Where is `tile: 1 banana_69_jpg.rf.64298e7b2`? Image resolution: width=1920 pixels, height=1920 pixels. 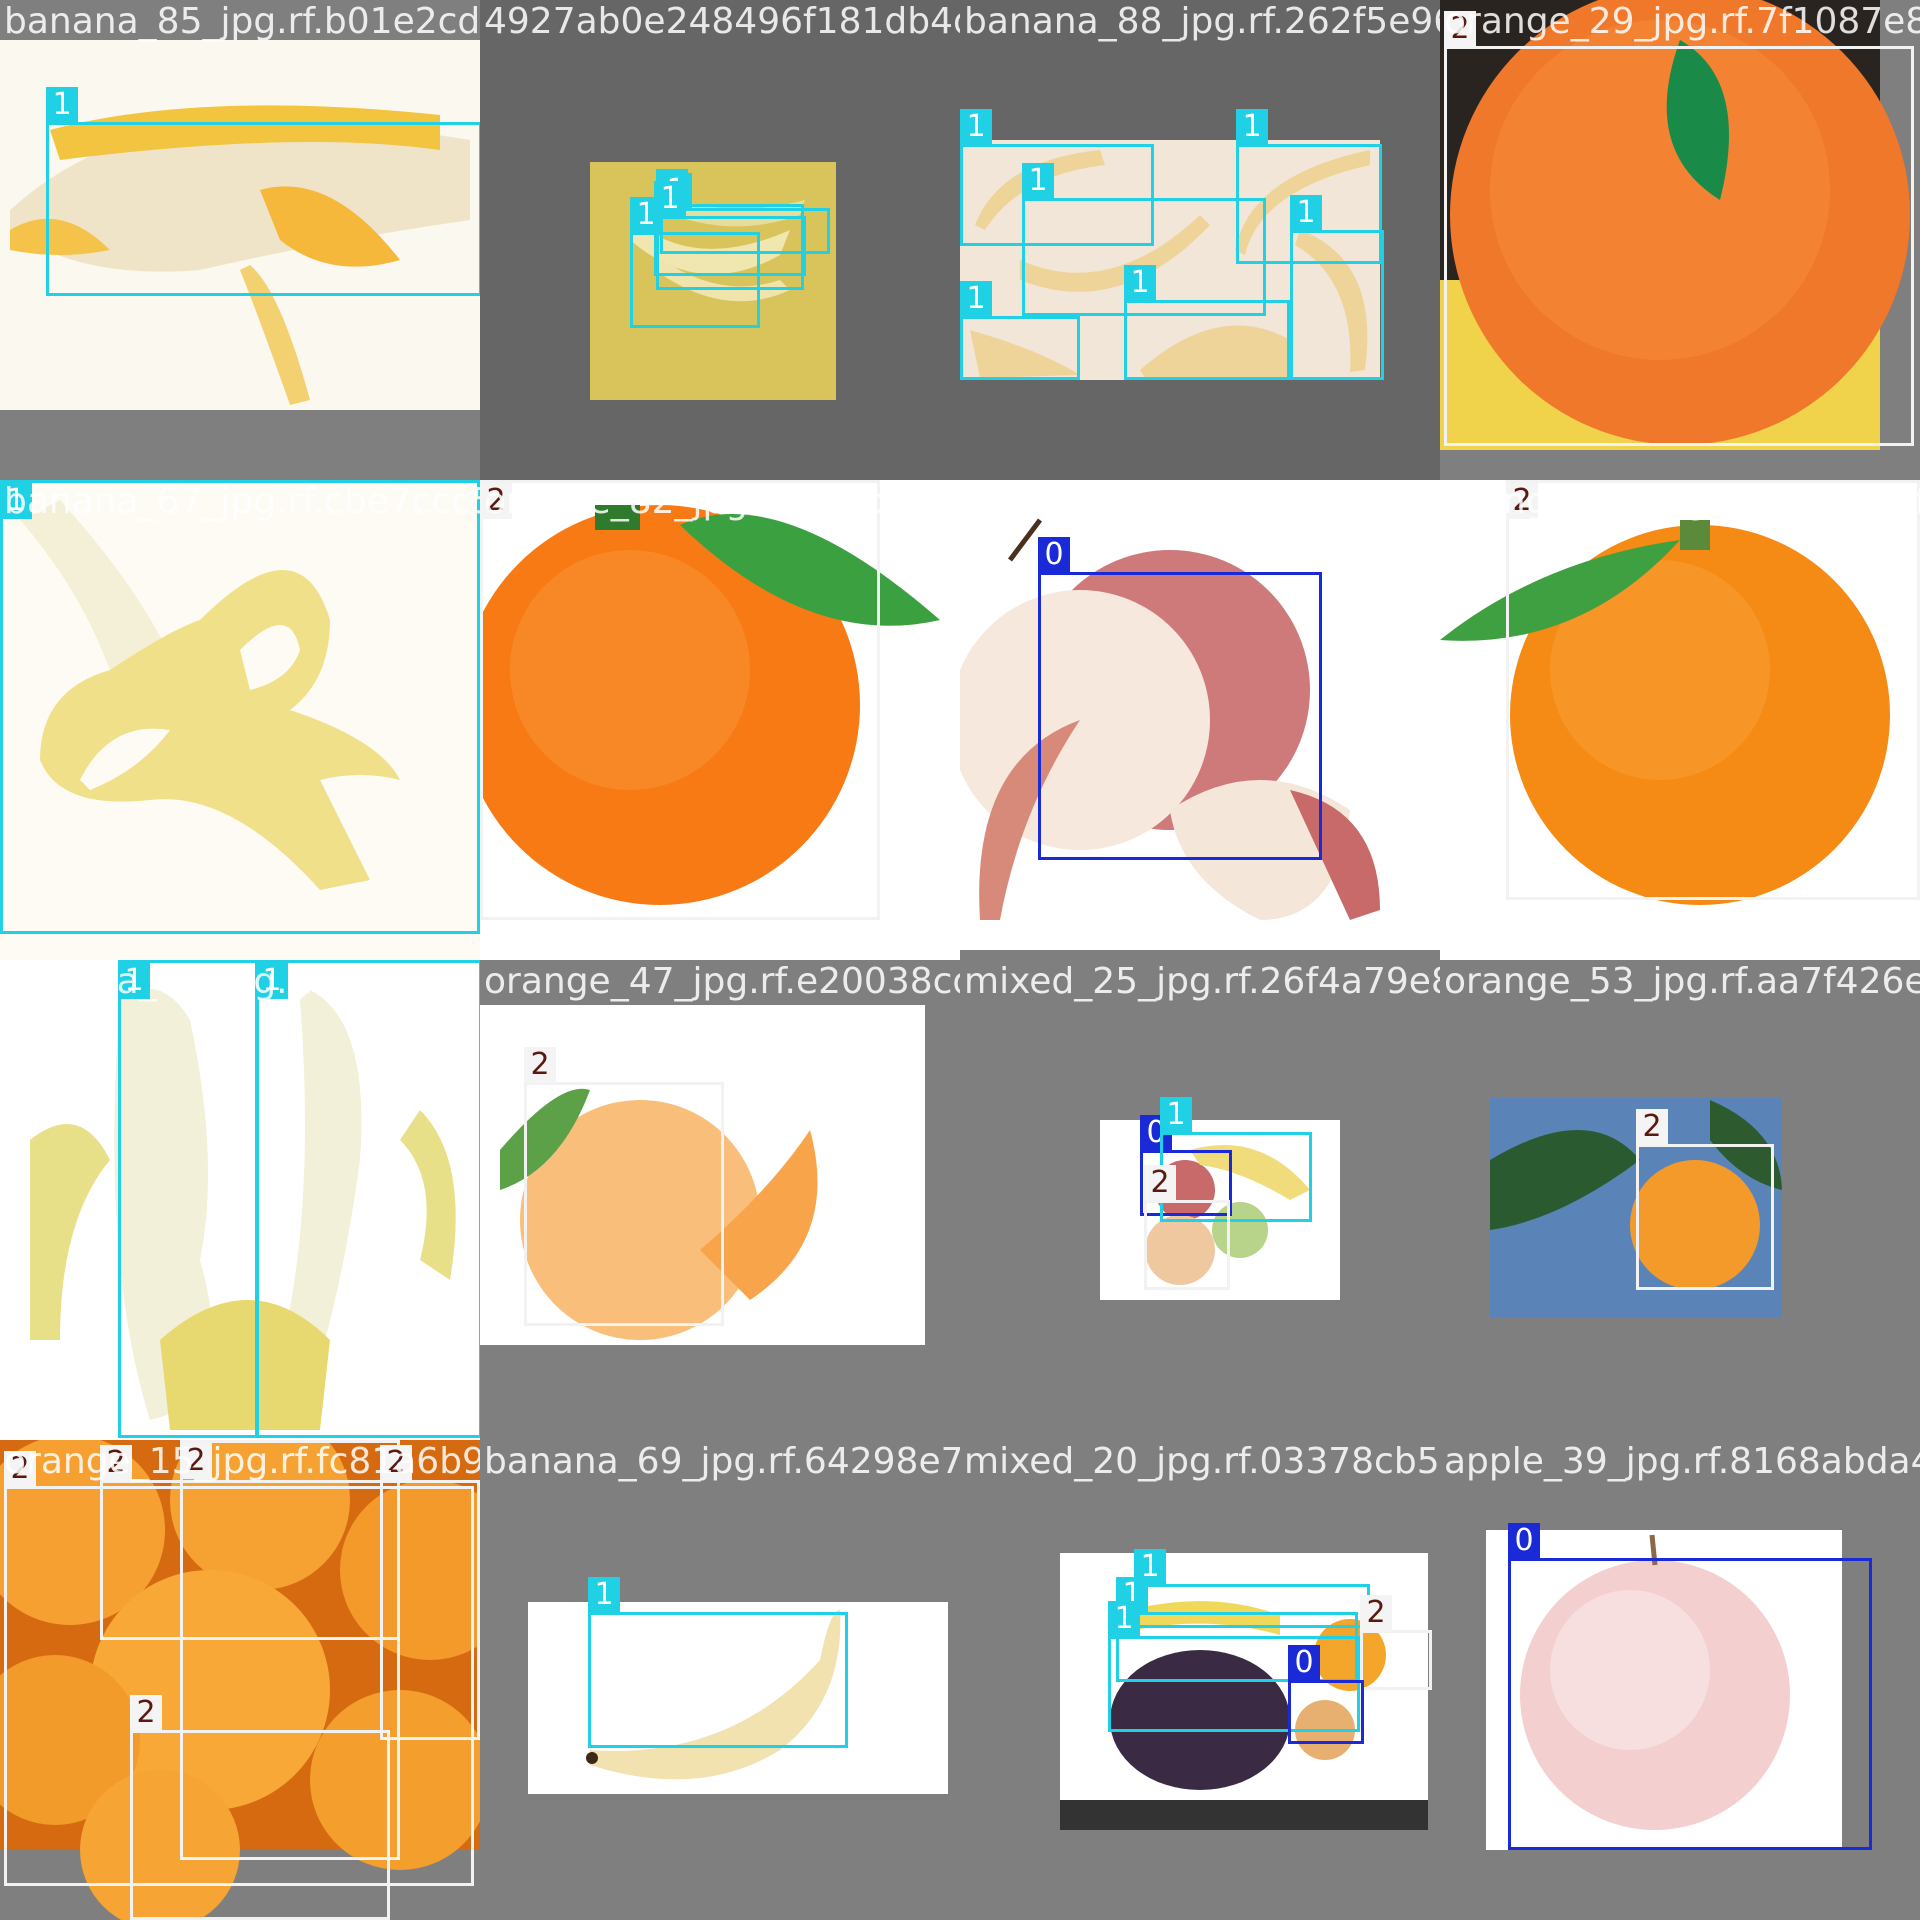
tile: 1 banana_69_jpg.rf.64298e7b2 is located at coordinates (720, 1680).